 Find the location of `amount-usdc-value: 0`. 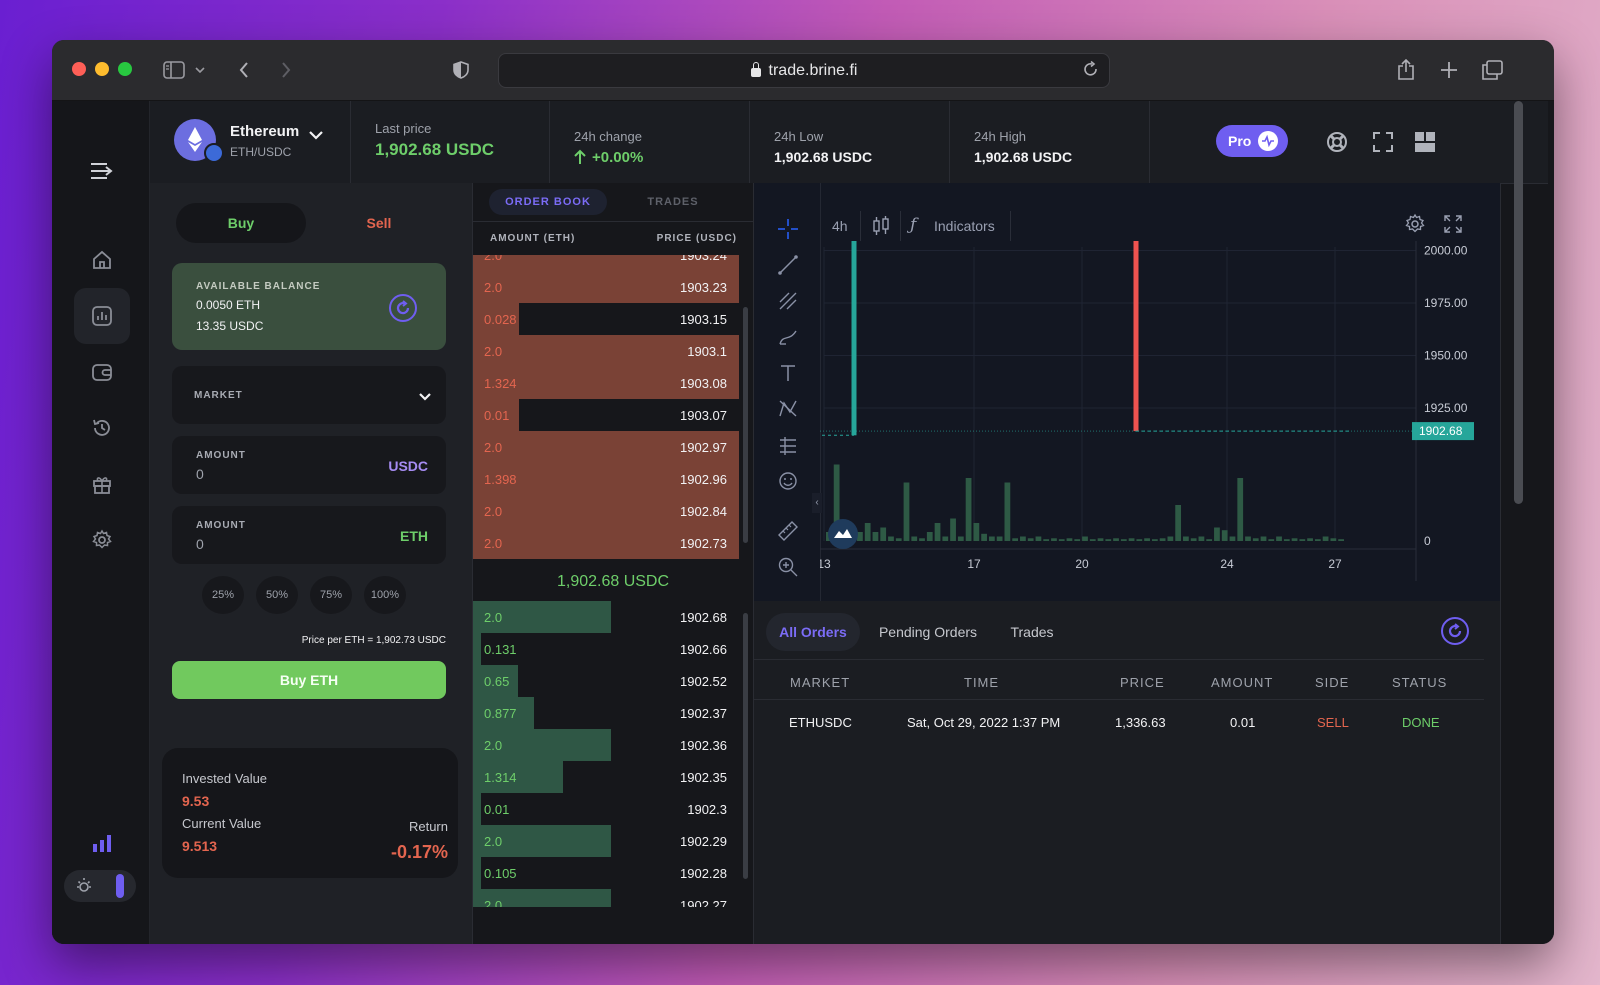

amount-usdc-value: 0 is located at coordinates (200, 474).